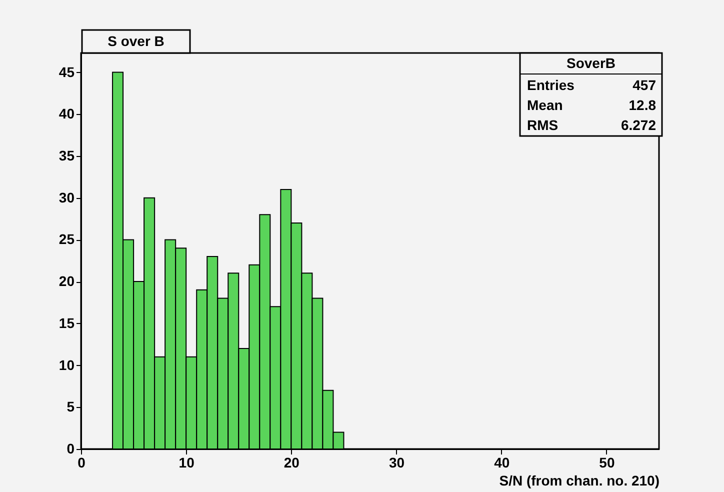 This screenshot has height=492, width=724. Describe the element at coordinates (70, 406) in the screenshot. I see `y-tick-label: 5` at that location.